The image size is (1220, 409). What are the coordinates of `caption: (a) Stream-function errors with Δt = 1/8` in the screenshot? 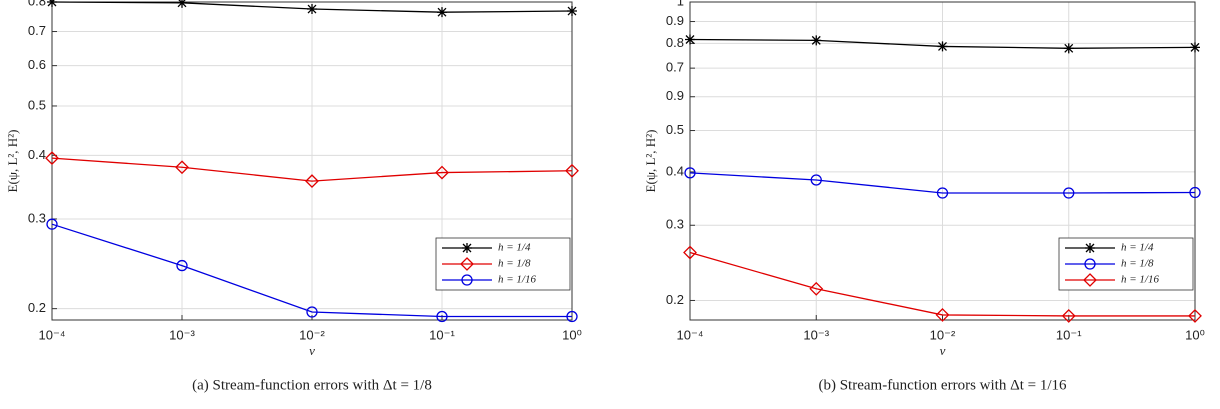 It's located at (312, 385).